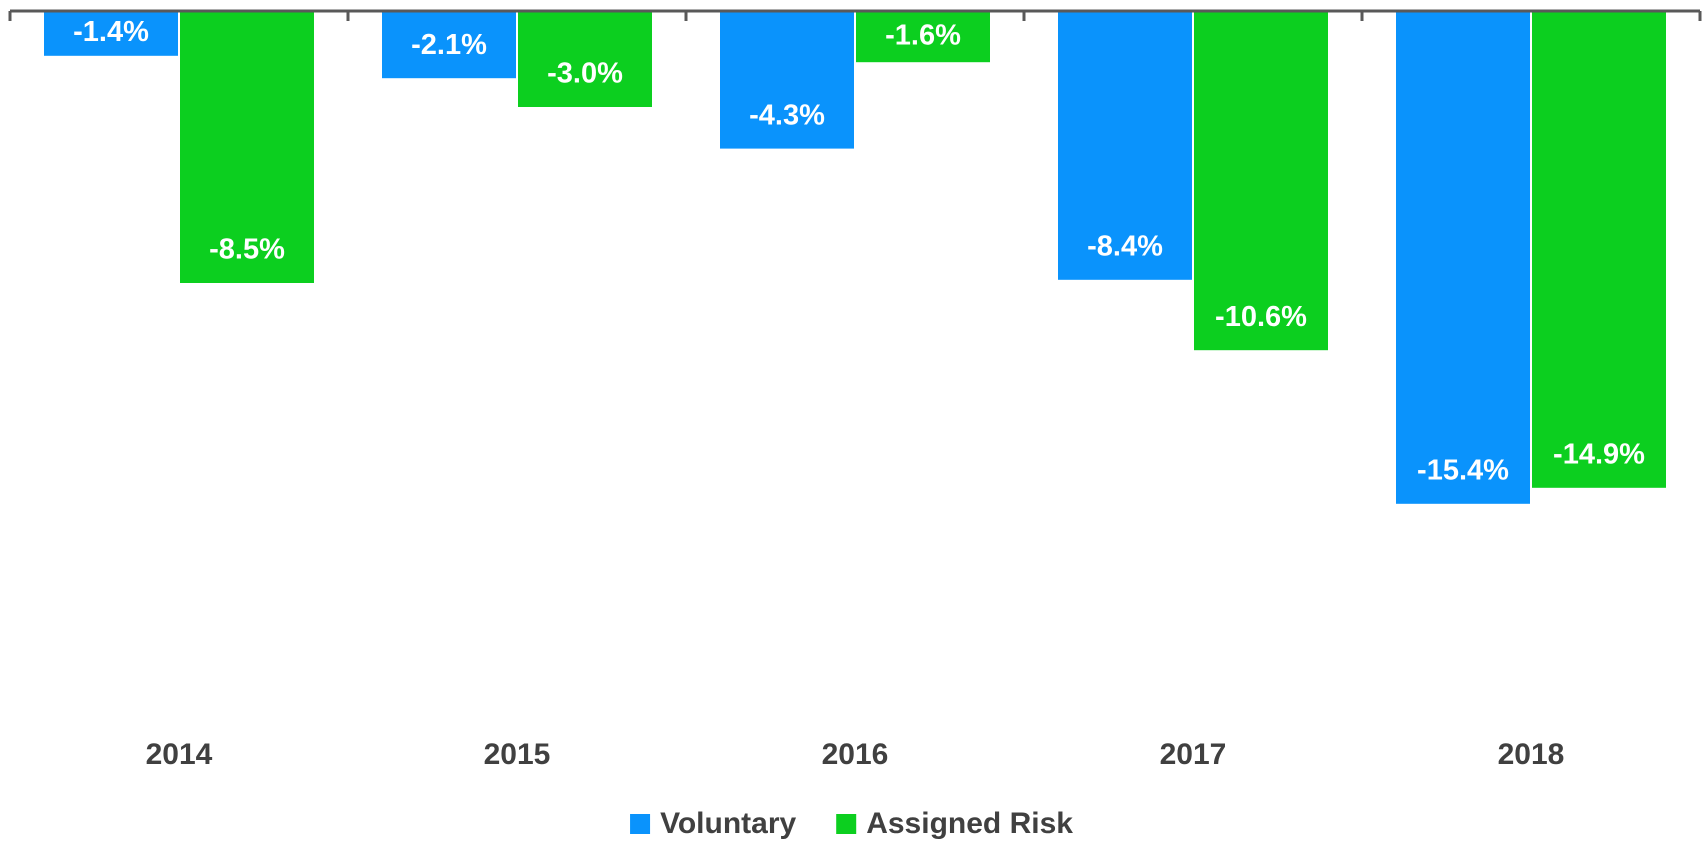 This screenshot has width=1703, height=844. I want to click on value-label: -1.6%, so click(923, 35).